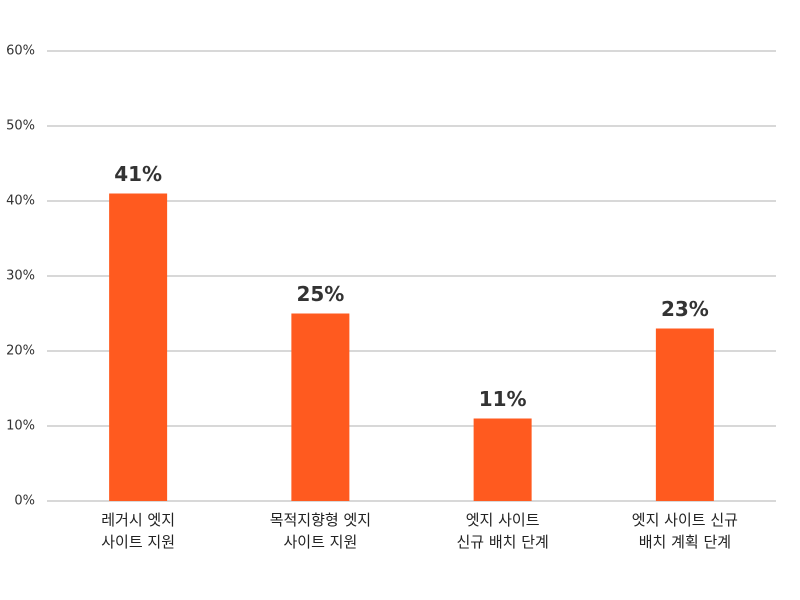 The height and width of the screenshot is (600, 800). I want to click on y-tick-label: 30%, so click(20, 276).